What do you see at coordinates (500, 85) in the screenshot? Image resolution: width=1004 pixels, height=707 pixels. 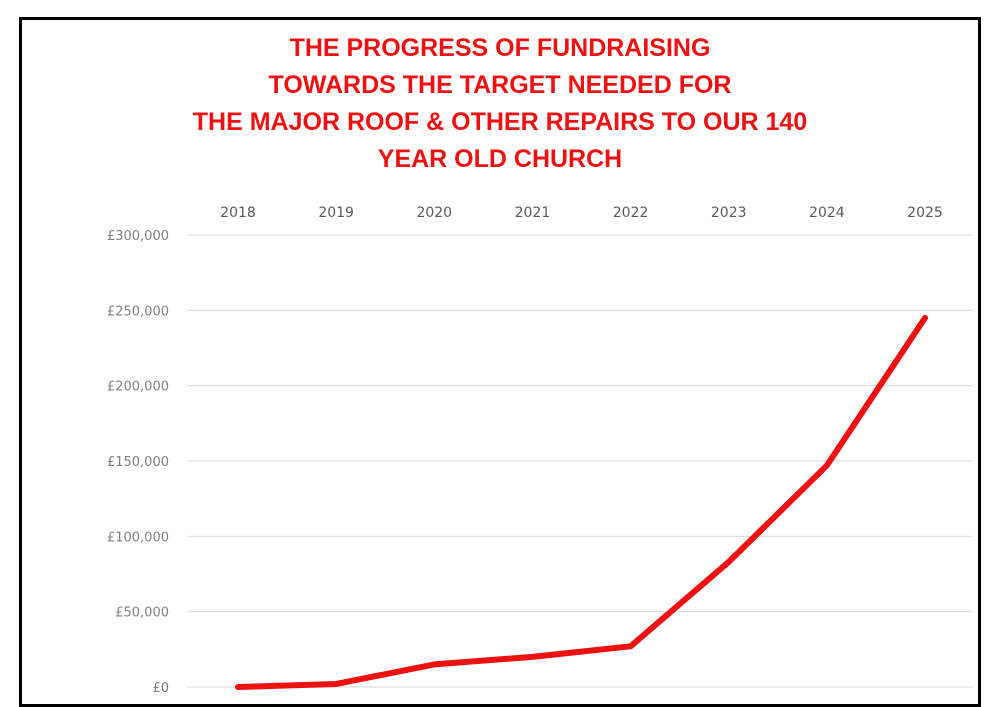 I see `chart-title-line-2: TOWARDS THE TARGET NEEDED FOR` at bounding box center [500, 85].